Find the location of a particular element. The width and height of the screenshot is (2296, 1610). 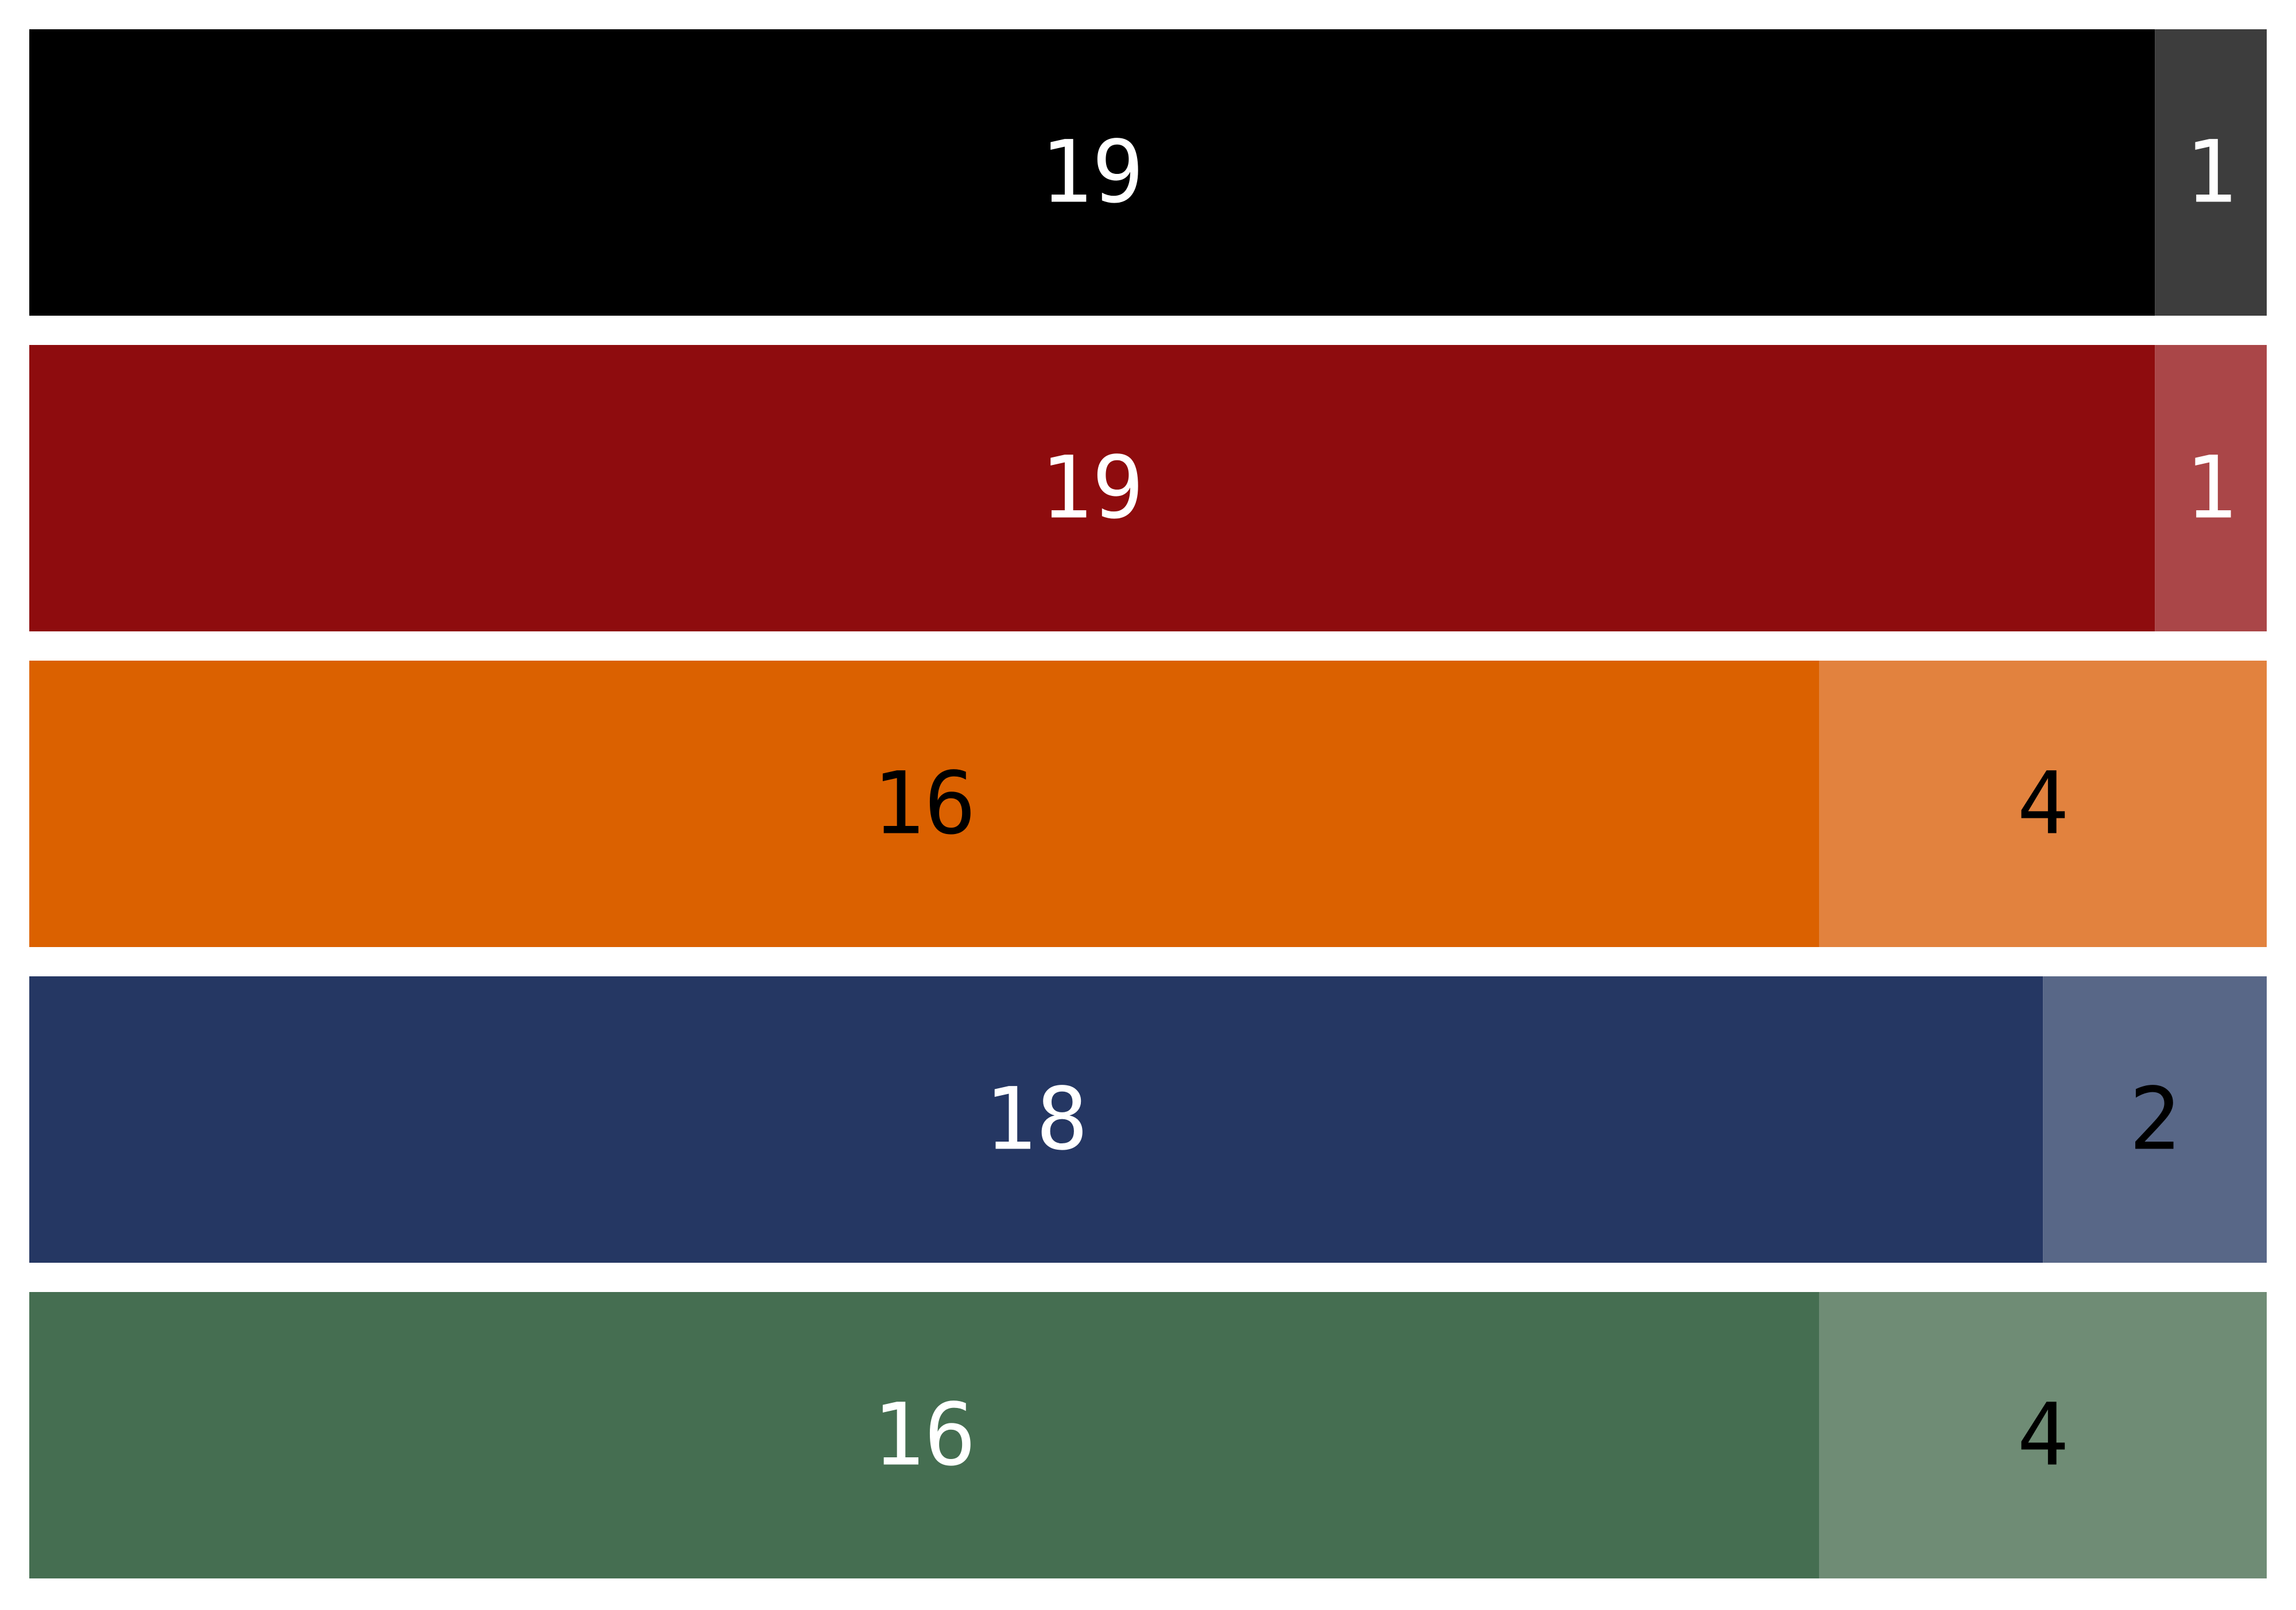

bar-segment-row2-seg2 is located at coordinates (2211, 488).